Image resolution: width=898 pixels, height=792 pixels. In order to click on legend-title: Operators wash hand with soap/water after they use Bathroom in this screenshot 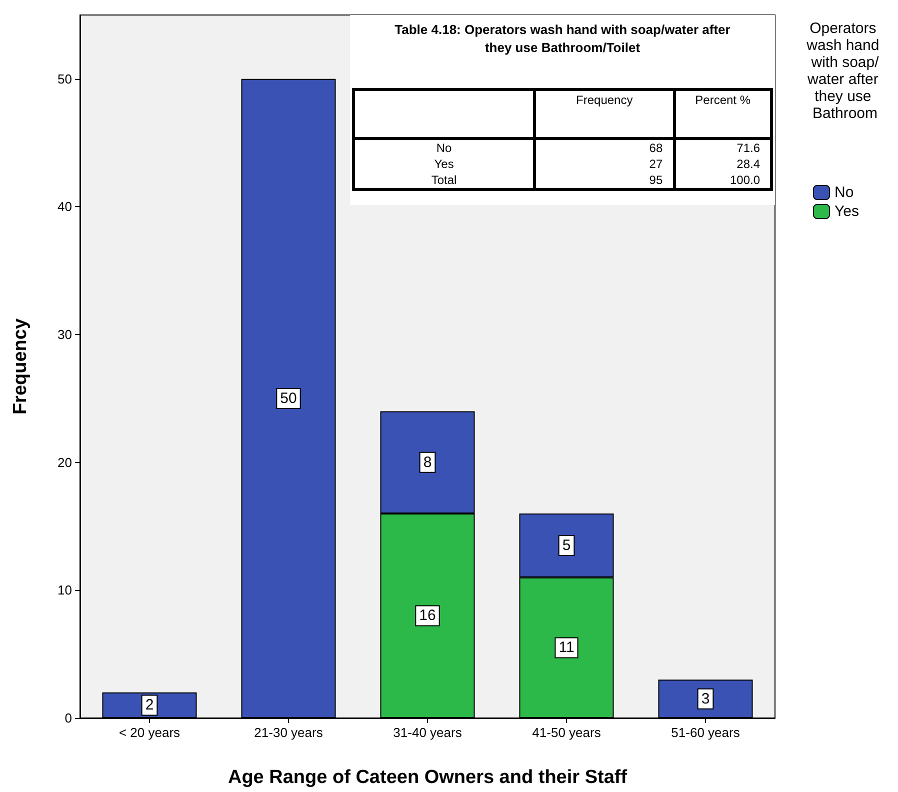, I will do `click(845, 71)`.